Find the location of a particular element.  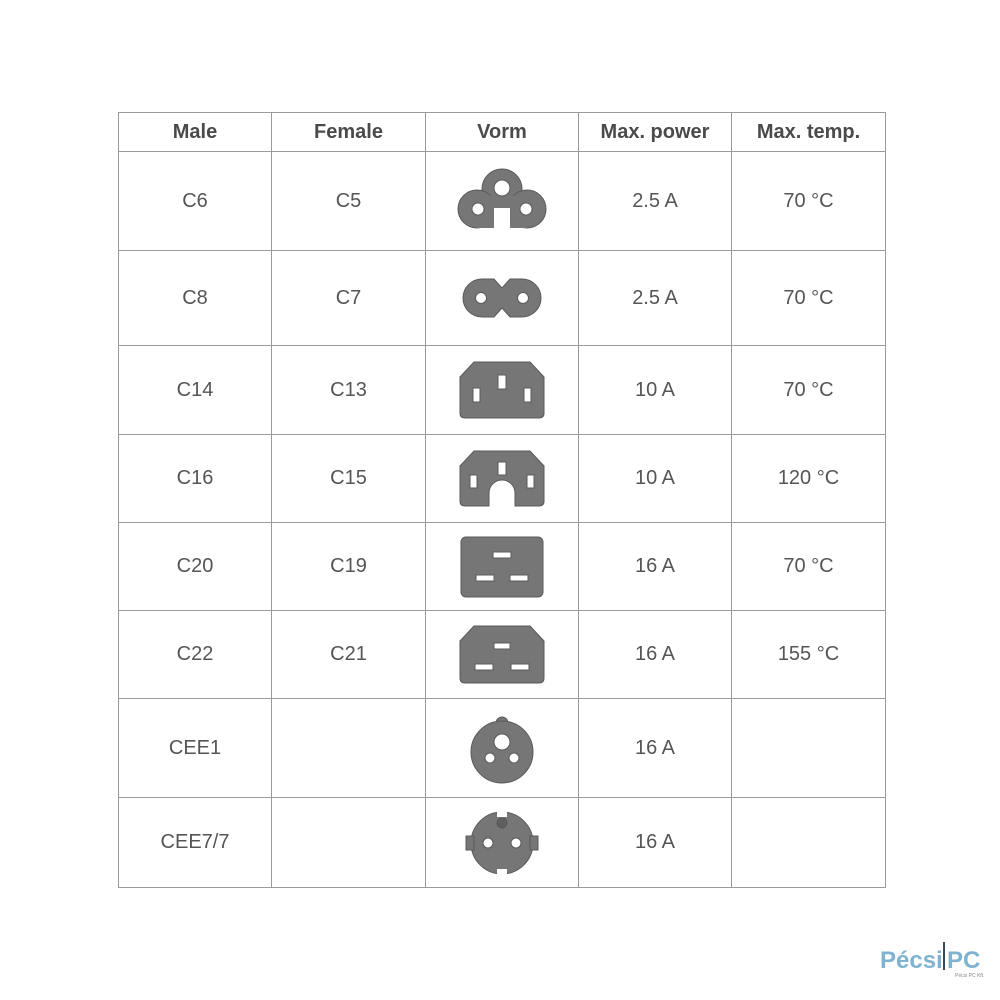

header-male: Male is located at coordinates (195, 132).